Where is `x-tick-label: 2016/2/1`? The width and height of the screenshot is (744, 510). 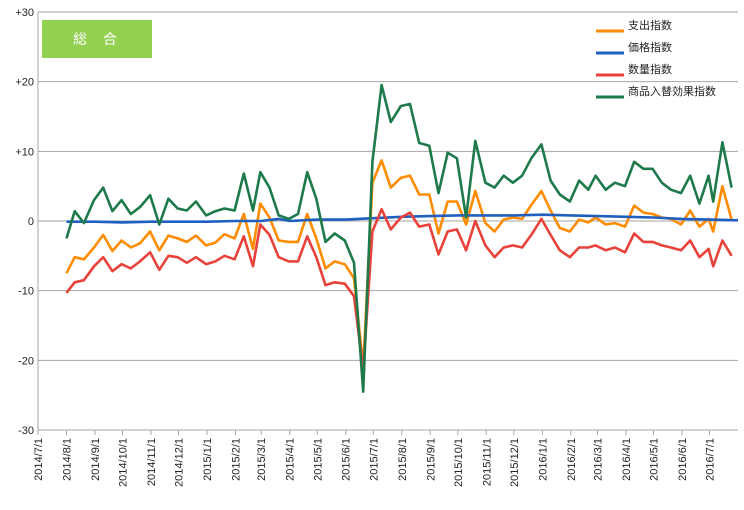 x-tick-label: 2016/2/1 is located at coordinates (572, 459).